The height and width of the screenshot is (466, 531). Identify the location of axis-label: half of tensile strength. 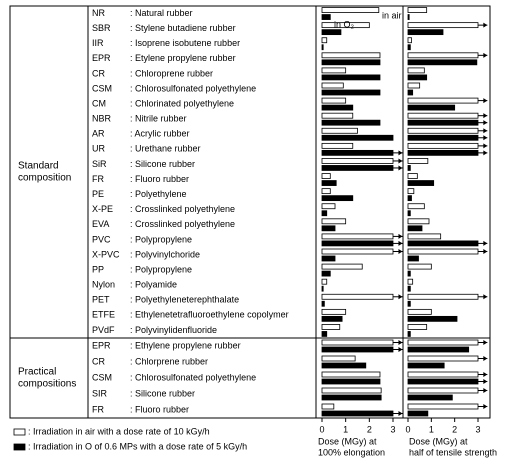
(453, 452).